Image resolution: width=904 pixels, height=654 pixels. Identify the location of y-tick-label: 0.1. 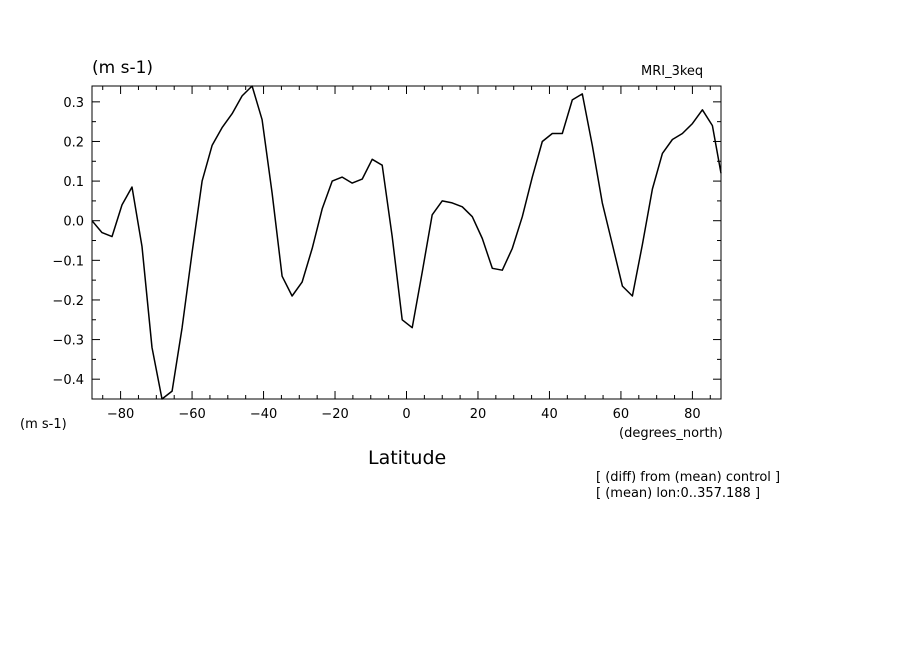
(73, 182).